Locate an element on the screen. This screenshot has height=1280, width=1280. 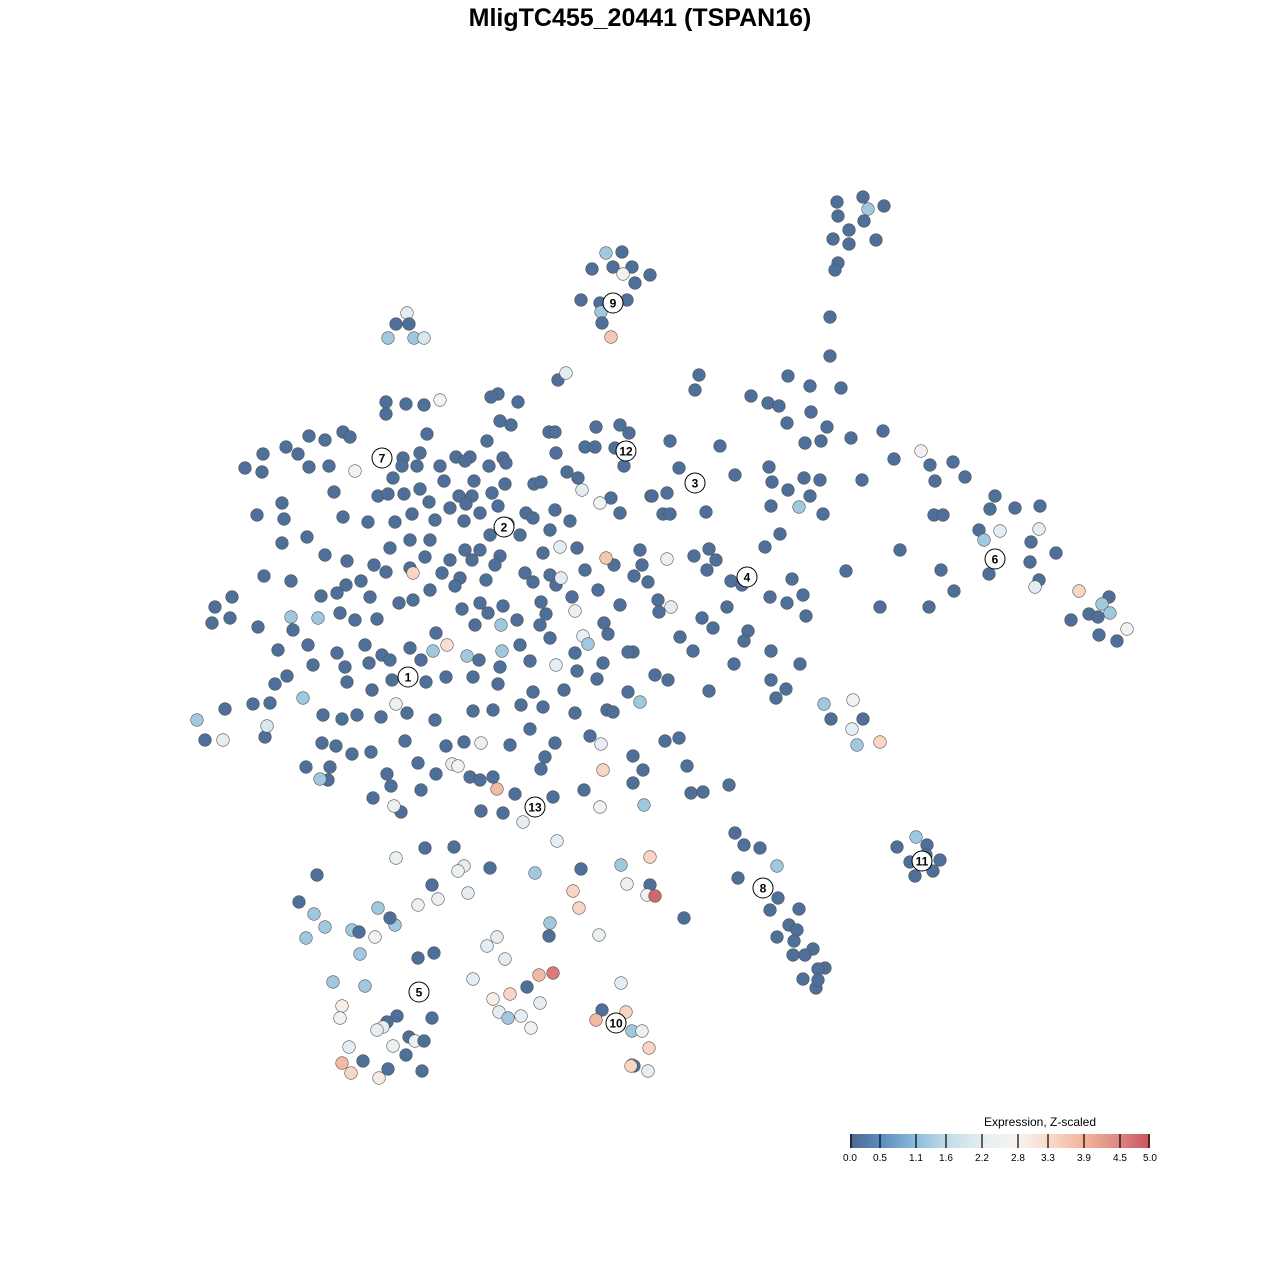
legend-title: Expression, Z-scaled is located at coordinates (1040, 1122).